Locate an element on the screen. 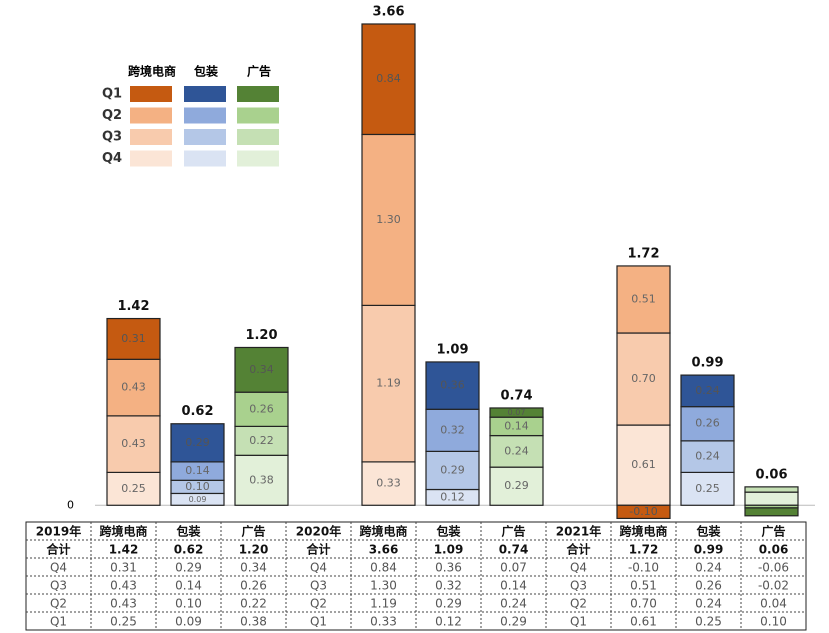 This screenshot has width=829, height=633. table-cell: 0.62 is located at coordinates (189, 550).